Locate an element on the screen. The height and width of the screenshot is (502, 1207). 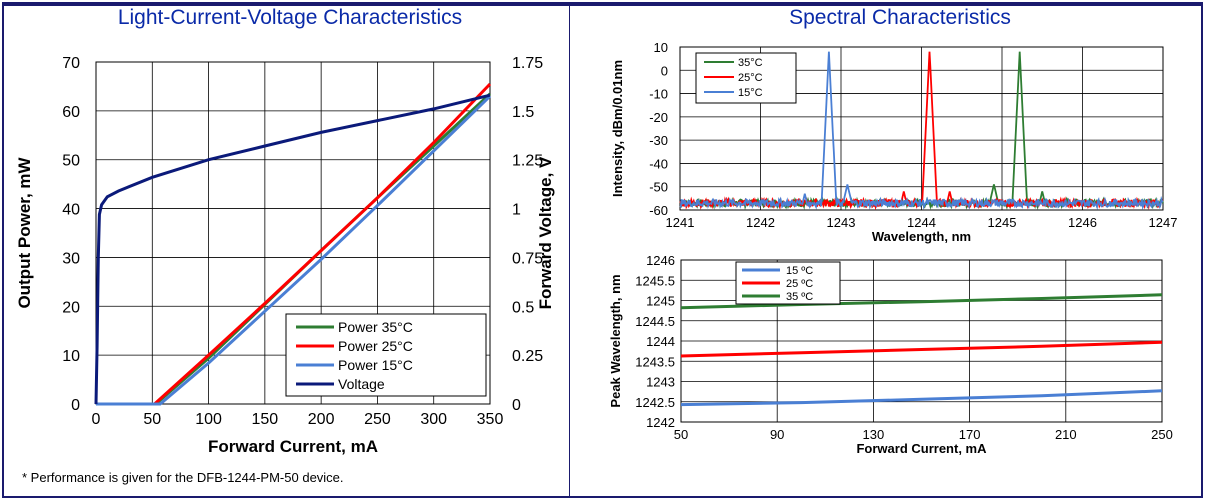
x-tick-label: 0 is located at coordinates (96, 419).